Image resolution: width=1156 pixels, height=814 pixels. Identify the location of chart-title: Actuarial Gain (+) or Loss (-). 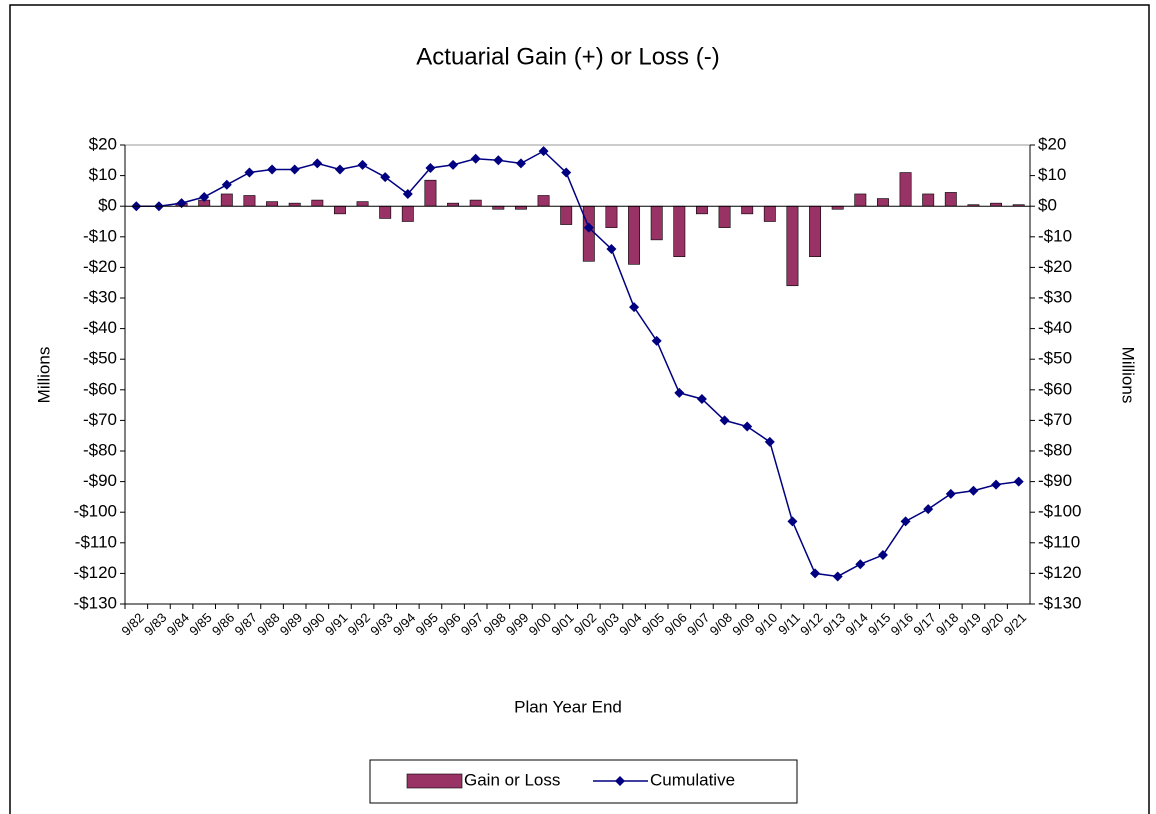
(567, 56).